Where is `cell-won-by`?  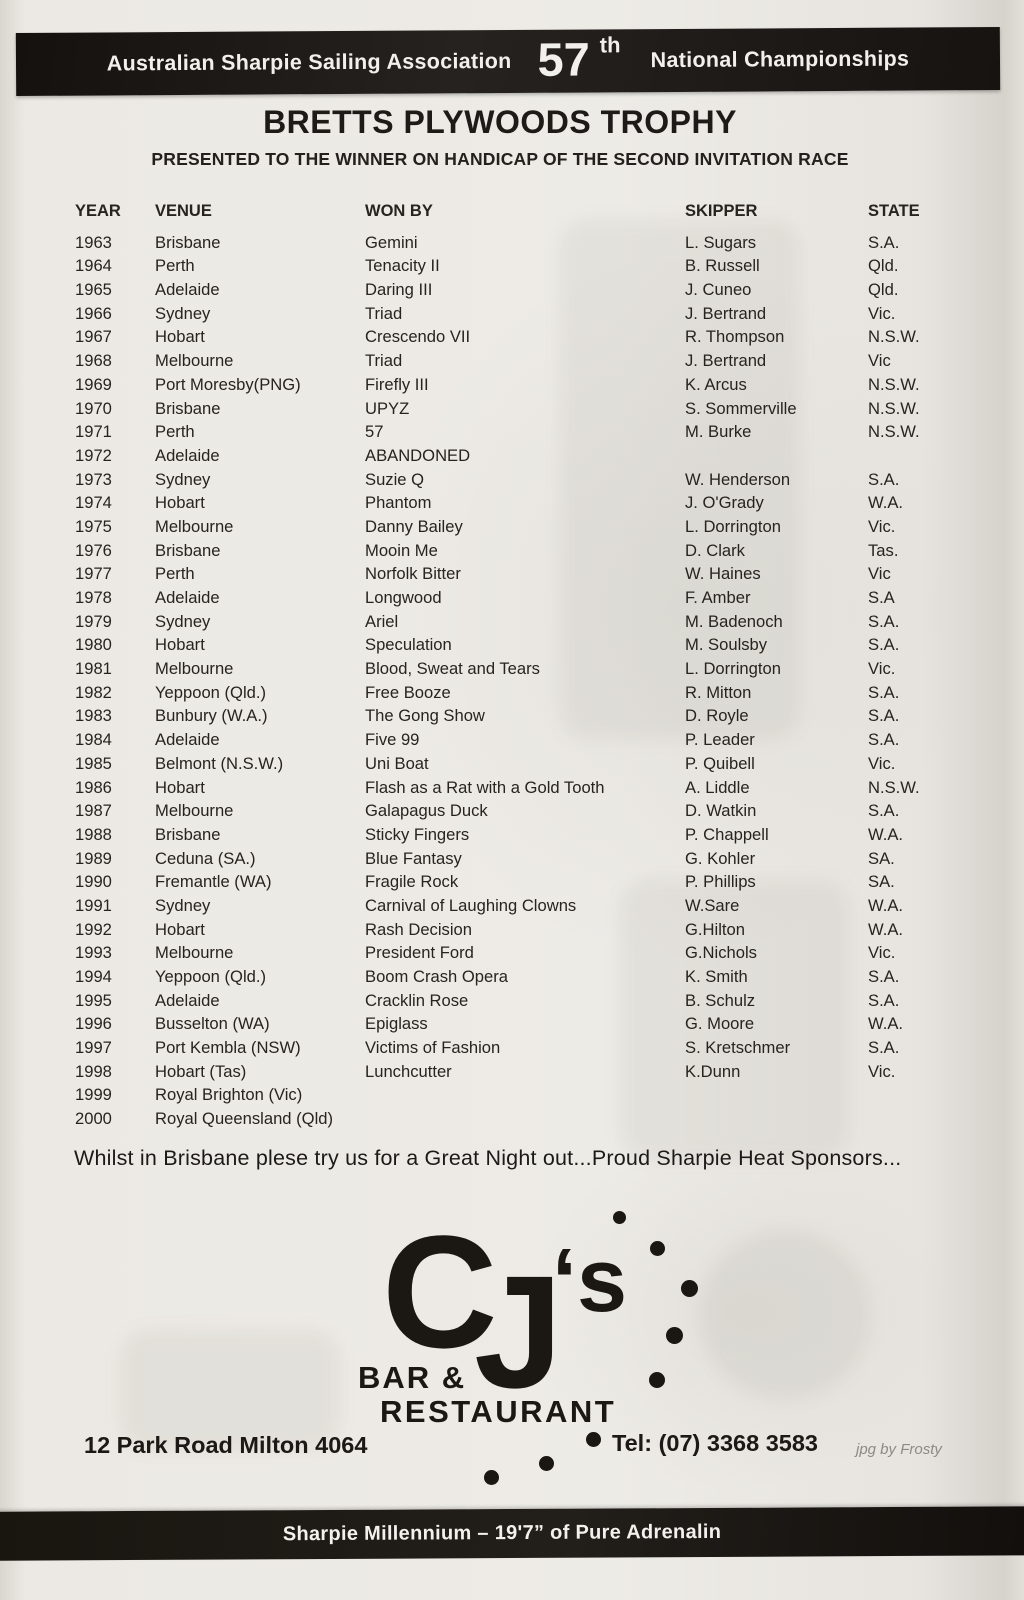 cell-won-by is located at coordinates (525, 1095).